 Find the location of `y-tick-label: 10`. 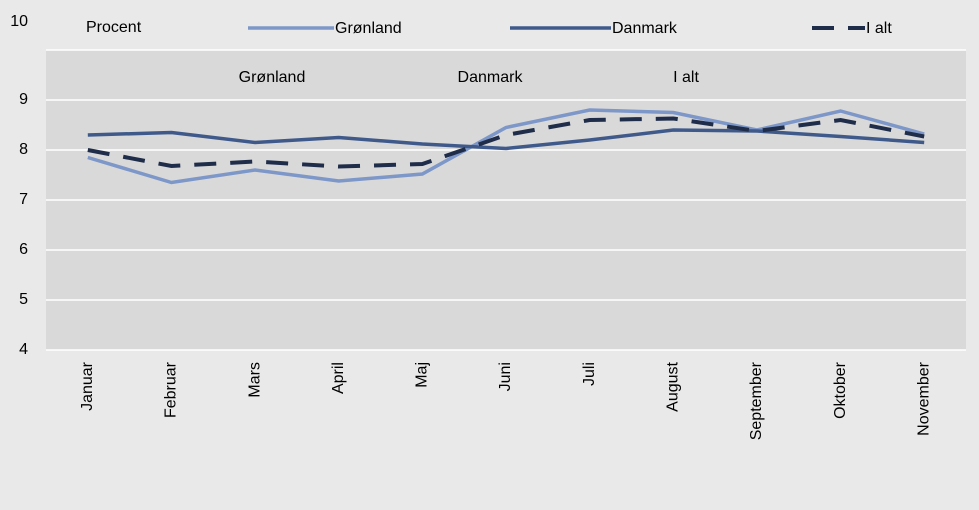

y-tick-label: 10 is located at coordinates (19, 21).